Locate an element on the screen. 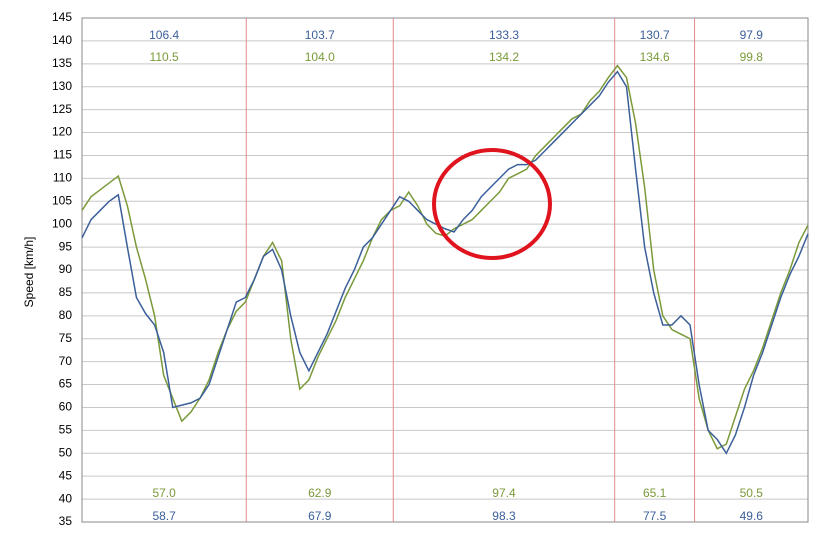 This screenshot has height=548, width=834. y-tick-label: 120 is located at coordinates (62, 132).